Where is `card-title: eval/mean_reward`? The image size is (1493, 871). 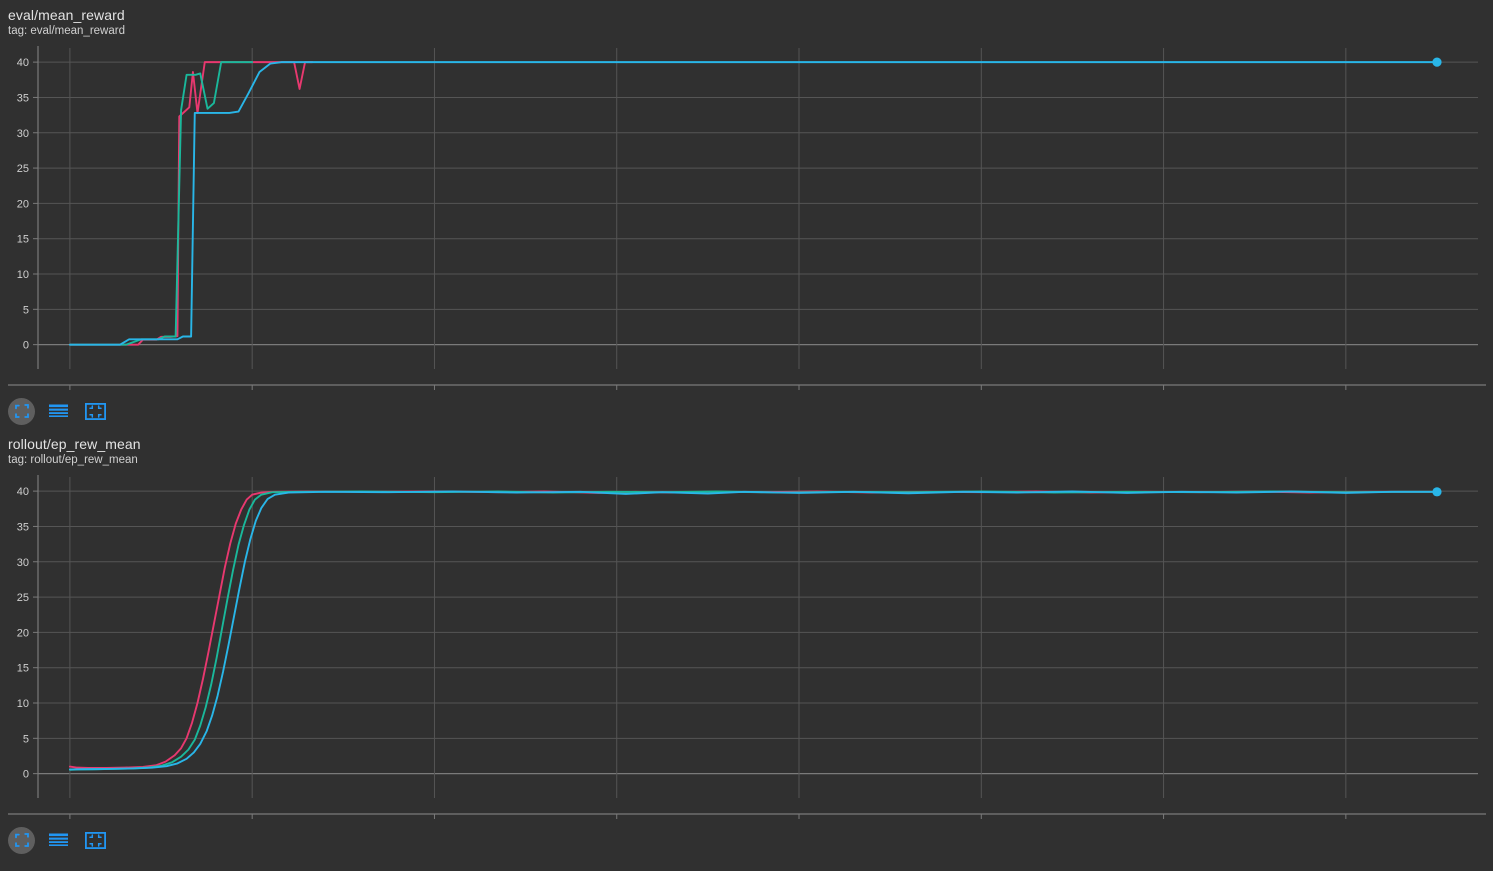 card-title: eval/mean_reward is located at coordinates (66, 15).